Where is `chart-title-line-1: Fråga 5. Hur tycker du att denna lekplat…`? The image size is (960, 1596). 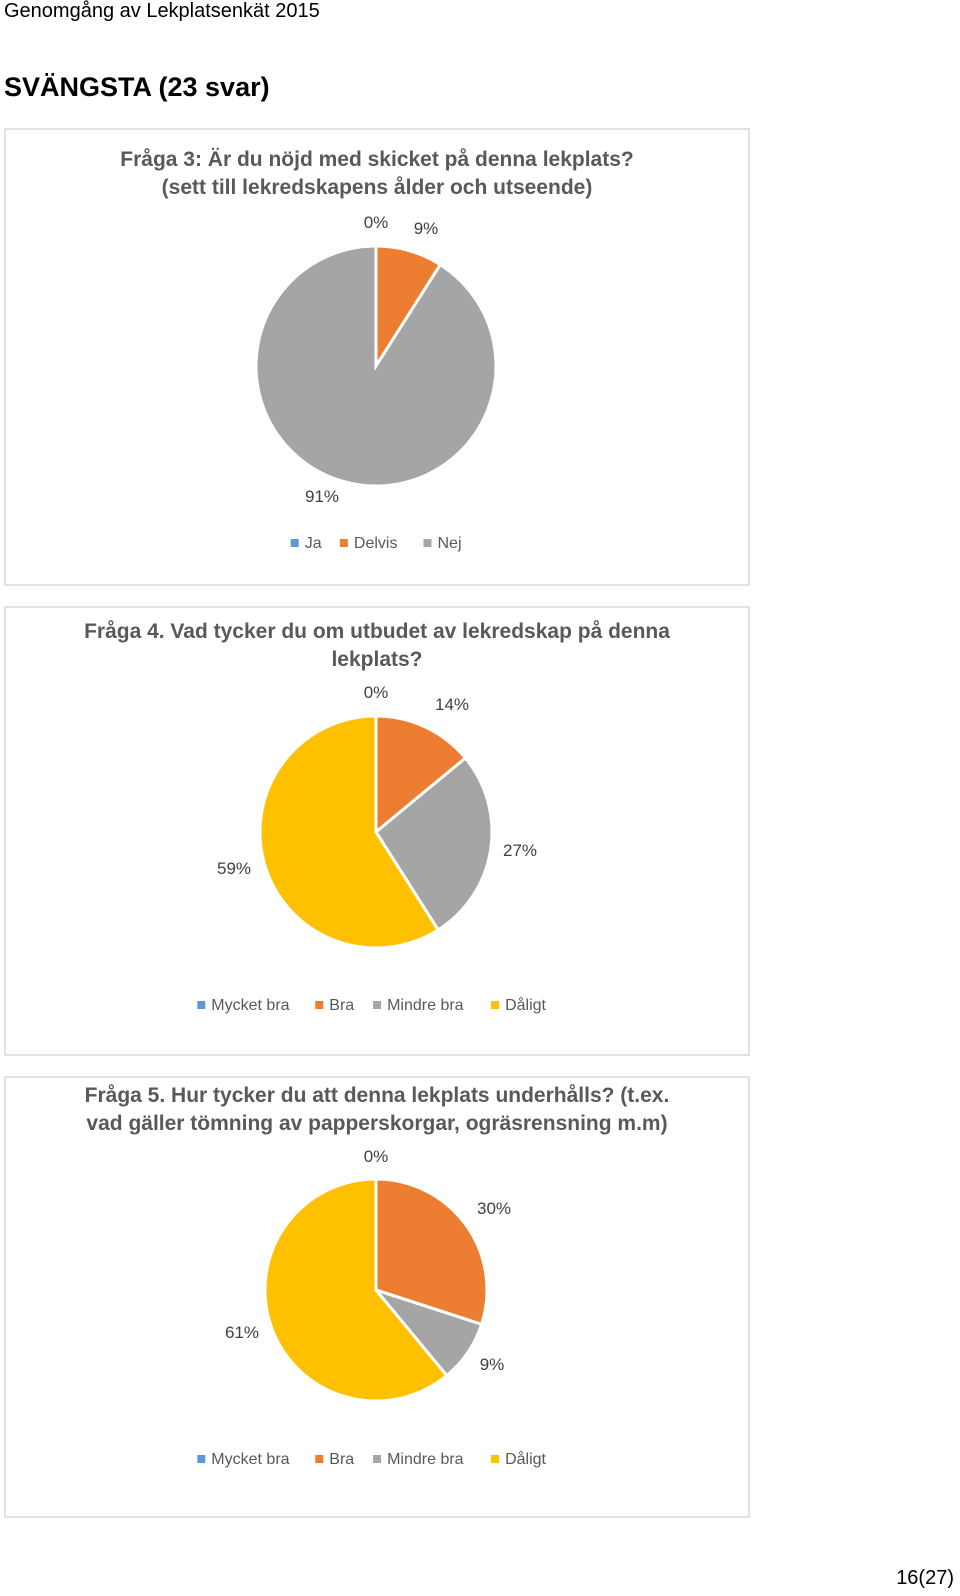 chart-title-line-1: Fråga 5. Hur tycker du att denna lekplat… is located at coordinates (377, 1095).